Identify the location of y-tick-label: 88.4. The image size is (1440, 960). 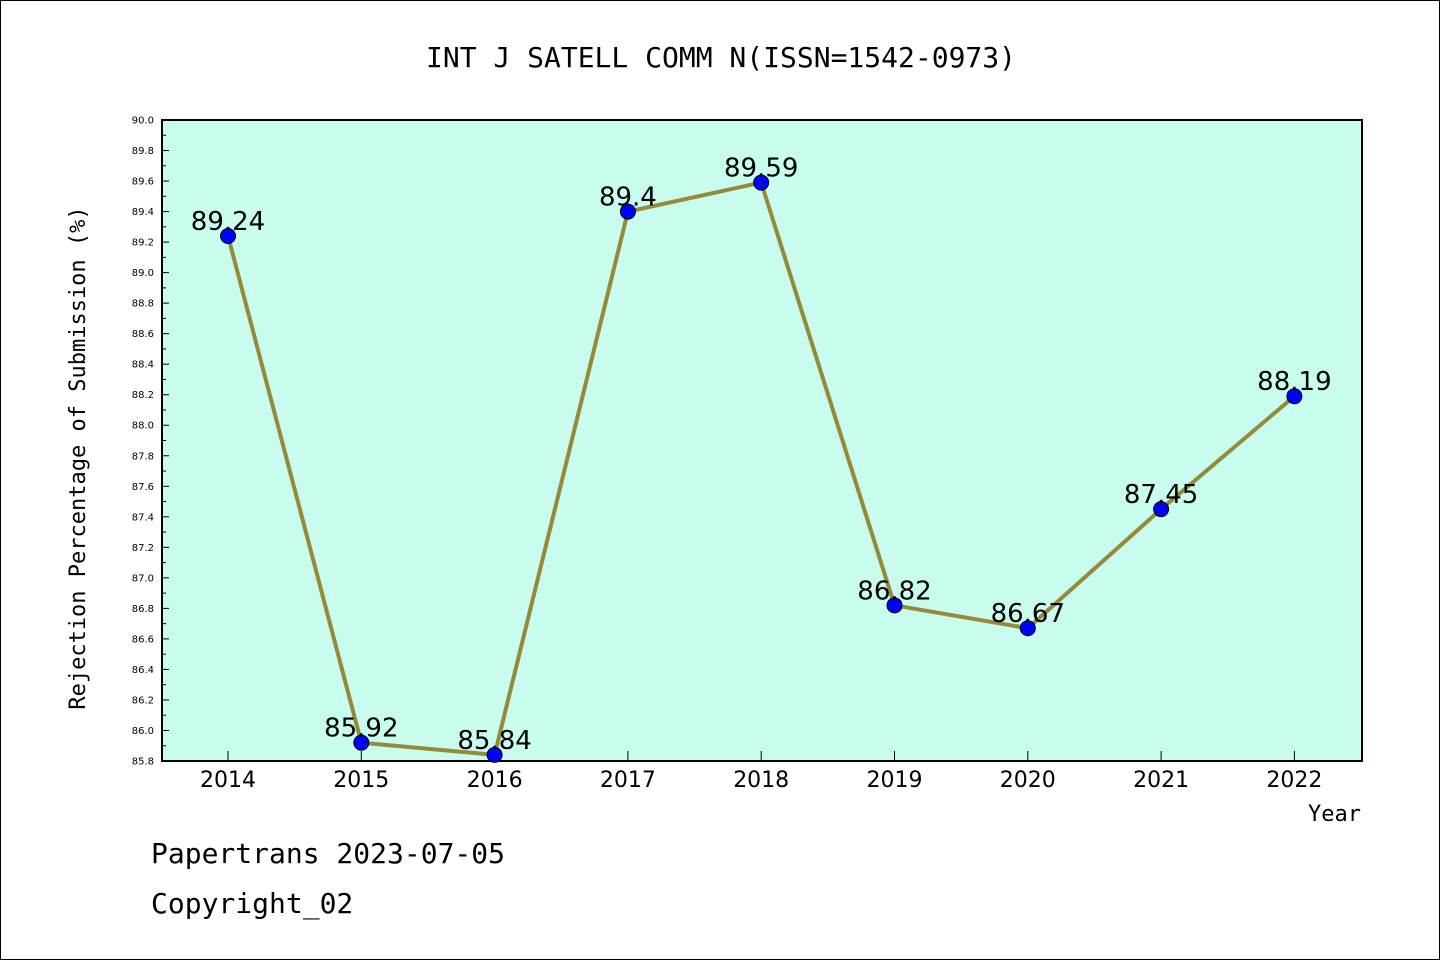
(143, 365).